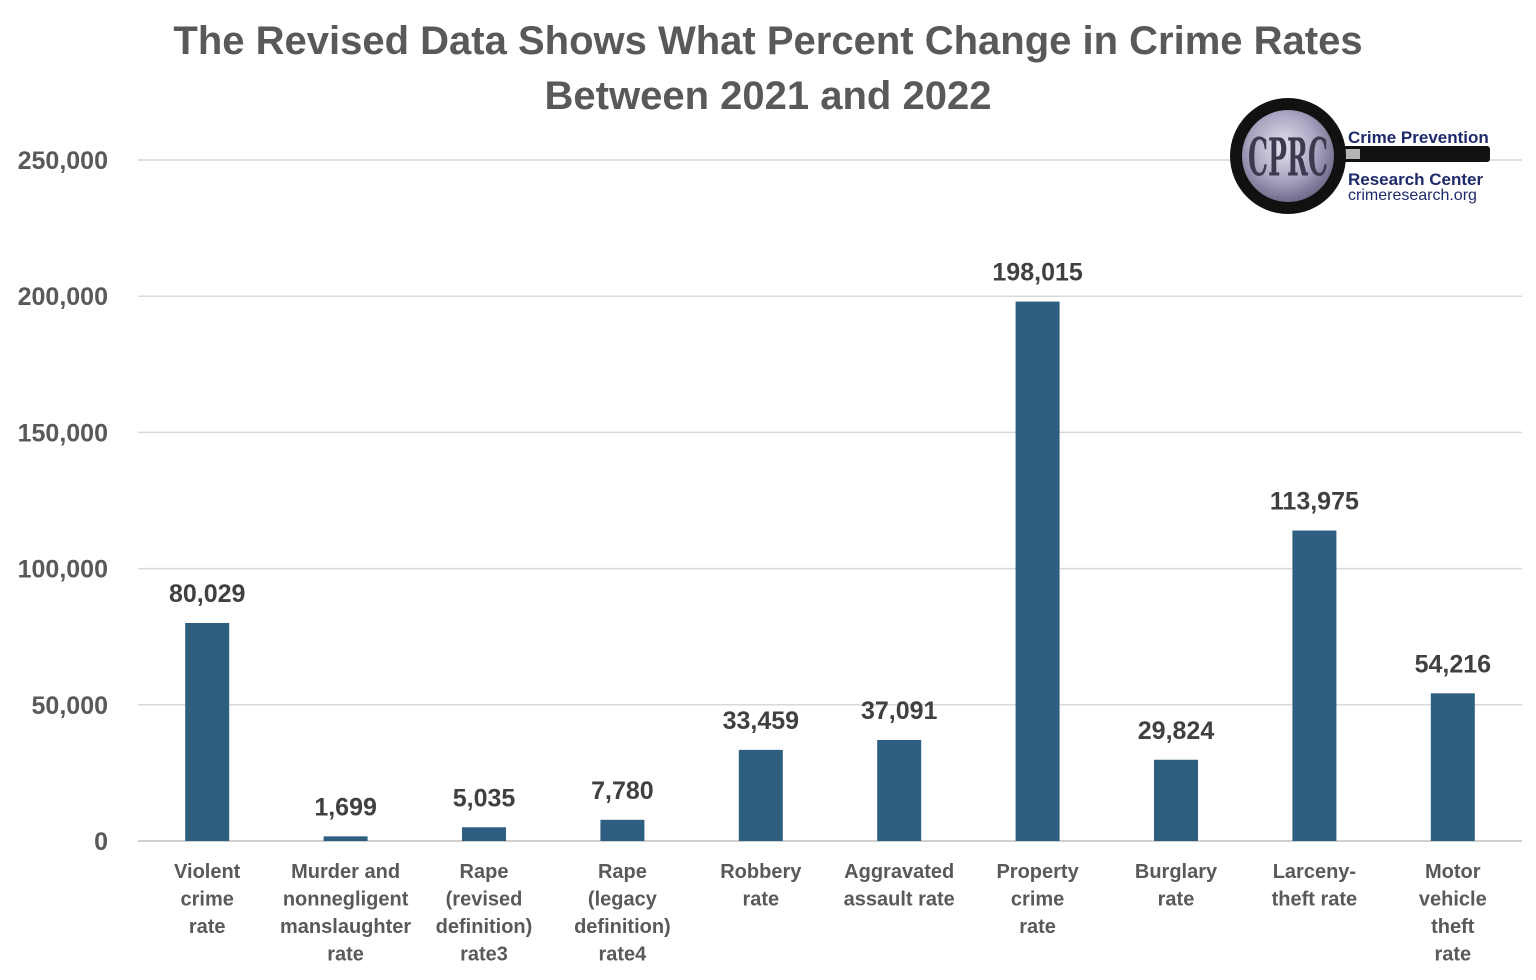 The width and height of the screenshot is (1536, 980). Describe the element at coordinates (1176, 886) in the screenshot. I see `x-tick-label: Burglary rate` at that location.